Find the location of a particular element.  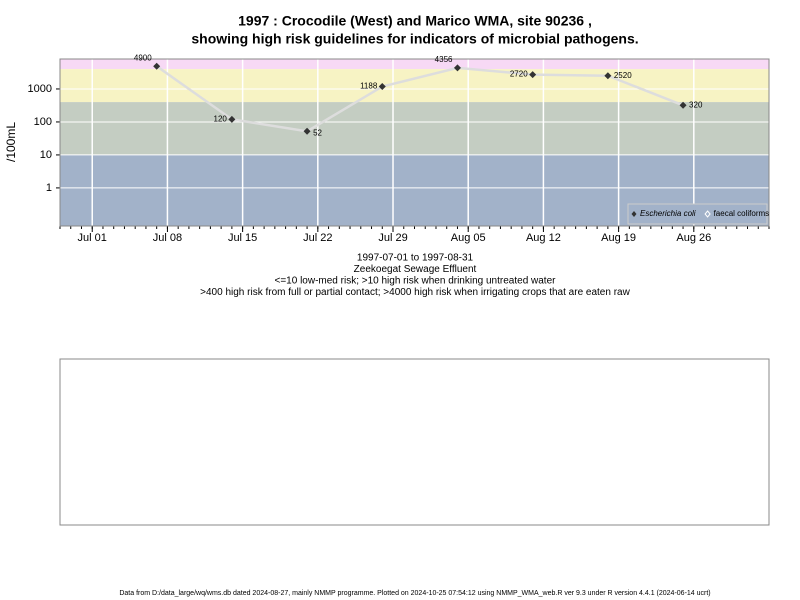

legend-item: Escherichia coli is located at coordinates (663, 213).